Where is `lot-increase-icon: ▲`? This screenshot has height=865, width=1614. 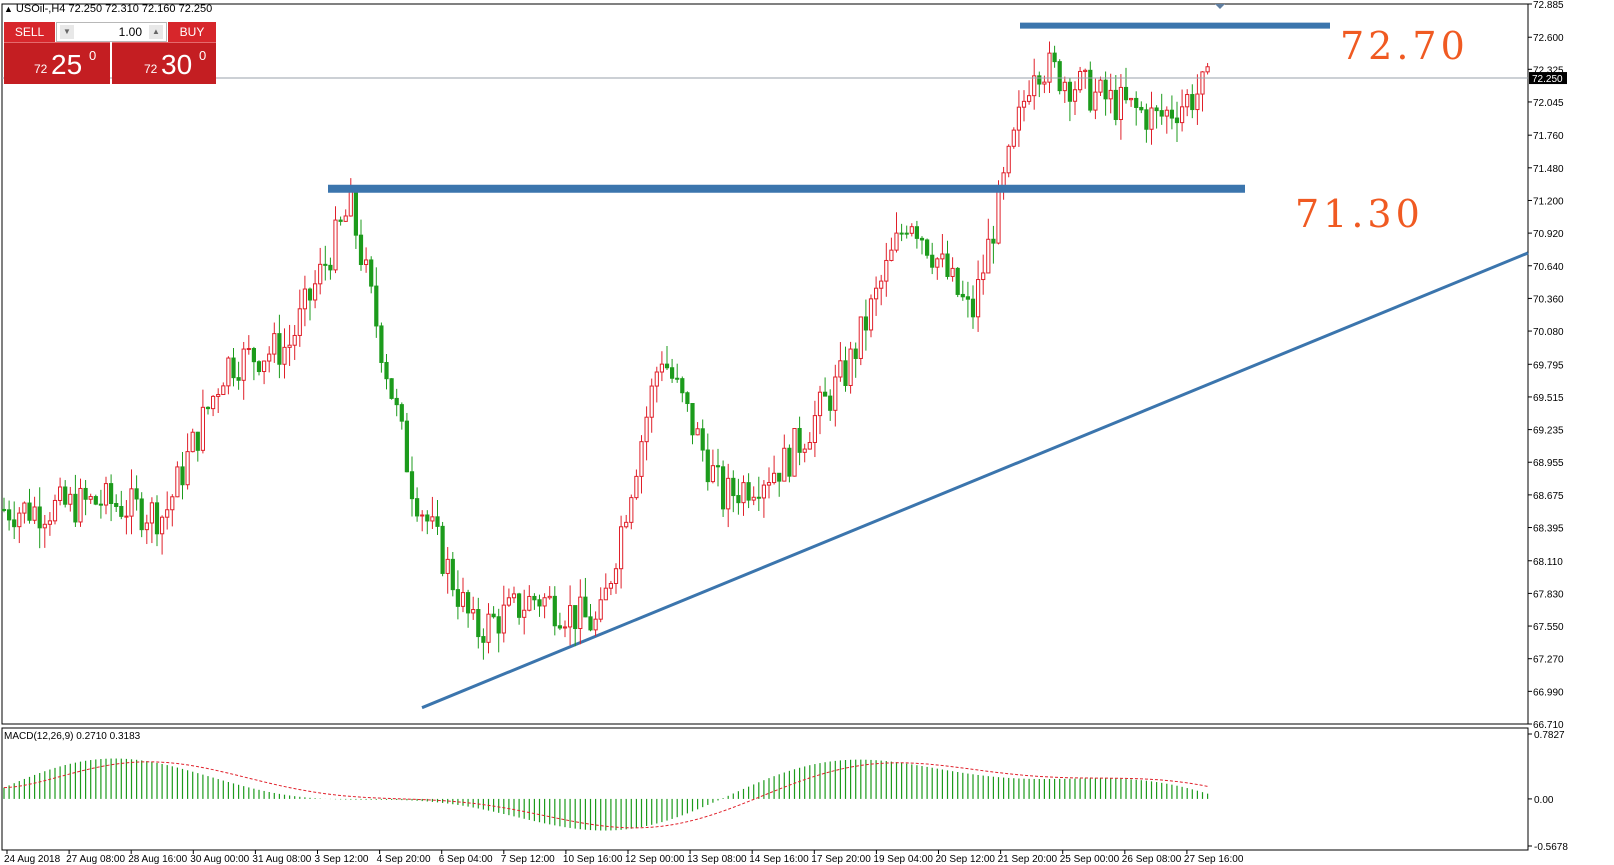
lot-increase-icon: ▲ is located at coordinates (156, 32).